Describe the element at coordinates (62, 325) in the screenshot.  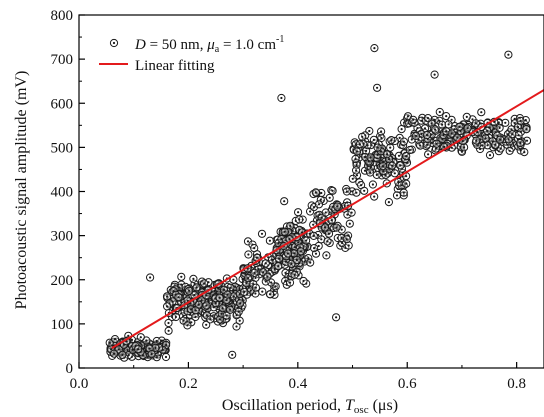
I see `y-tick-label: 100` at that location.